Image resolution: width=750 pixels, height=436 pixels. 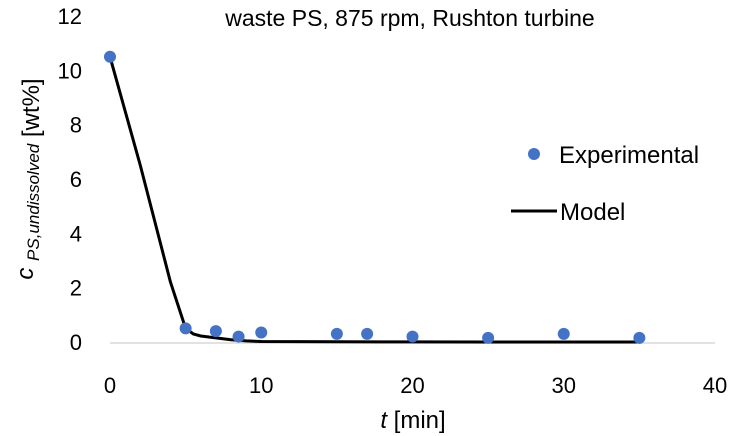 What do you see at coordinates (76, 288) in the screenshot?
I see `y-tick-label: 2` at bounding box center [76, 288].